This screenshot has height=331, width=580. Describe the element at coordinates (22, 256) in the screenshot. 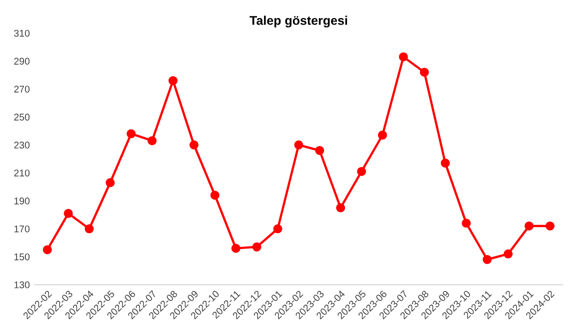

I see `y-tick-label: 150` at that location.